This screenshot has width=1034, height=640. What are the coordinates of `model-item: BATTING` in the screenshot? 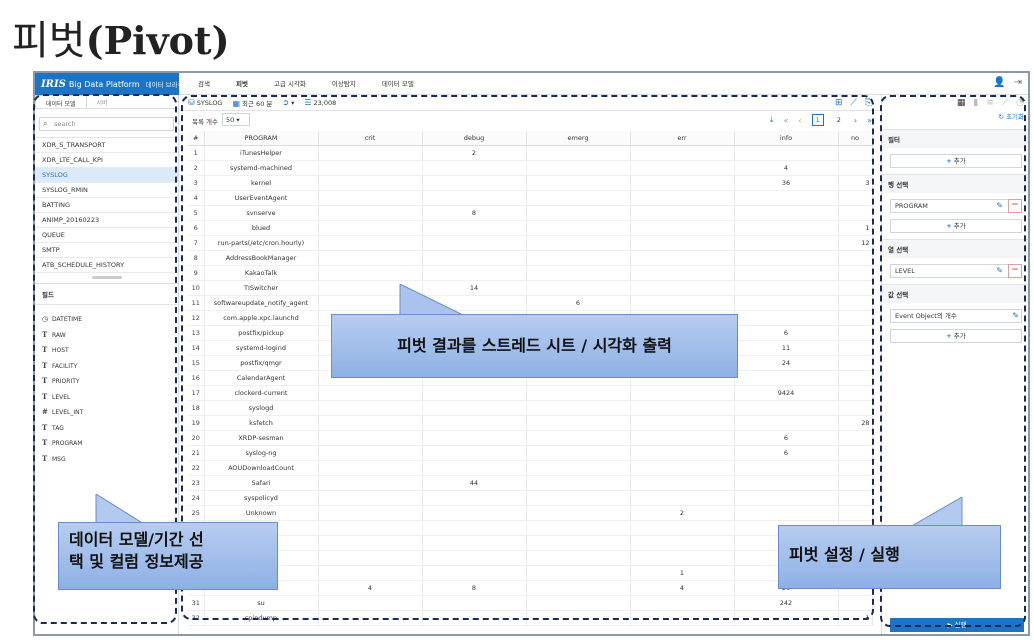 It's located at (106, 205).